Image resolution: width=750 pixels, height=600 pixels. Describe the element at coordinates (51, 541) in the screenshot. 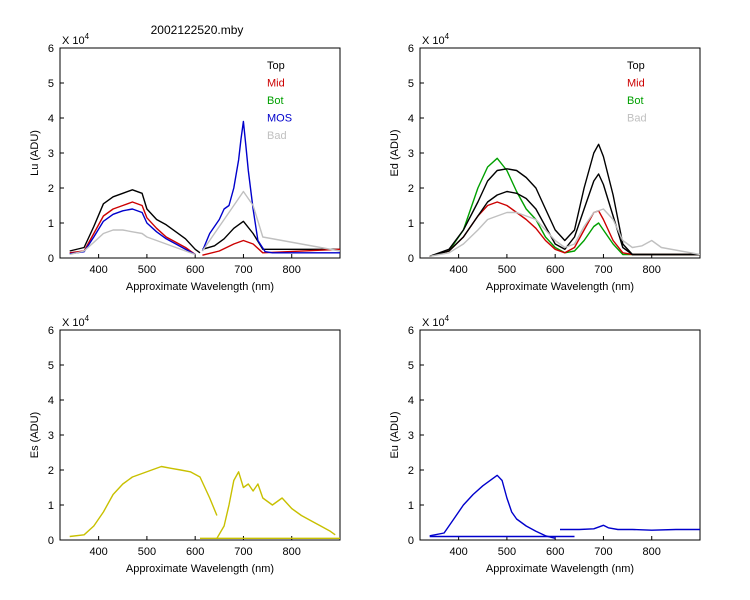

I see `es-y-tick-label: 0` at that location.